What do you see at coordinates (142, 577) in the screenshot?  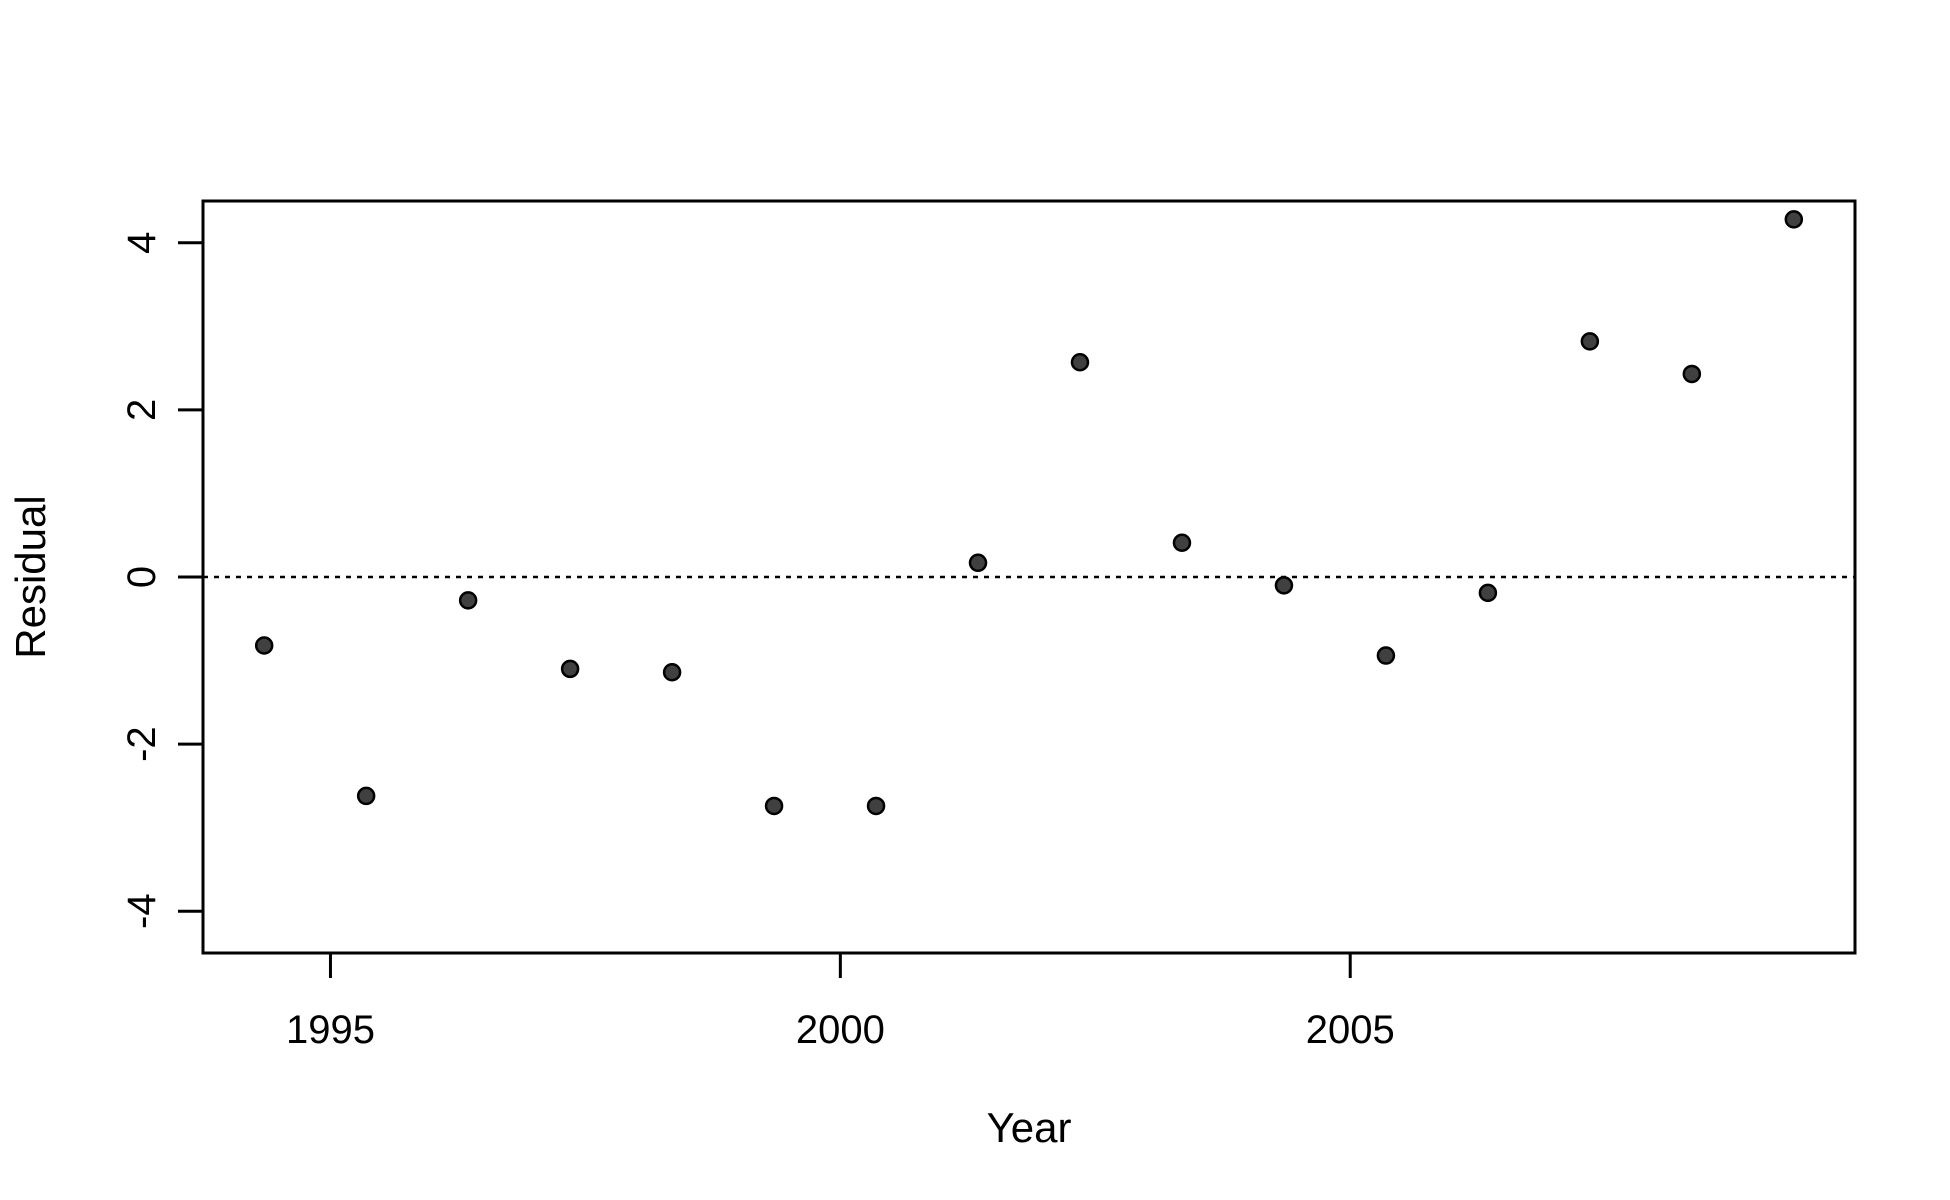 I see `y-tick-label: 0` at bounding box center [142, 577].